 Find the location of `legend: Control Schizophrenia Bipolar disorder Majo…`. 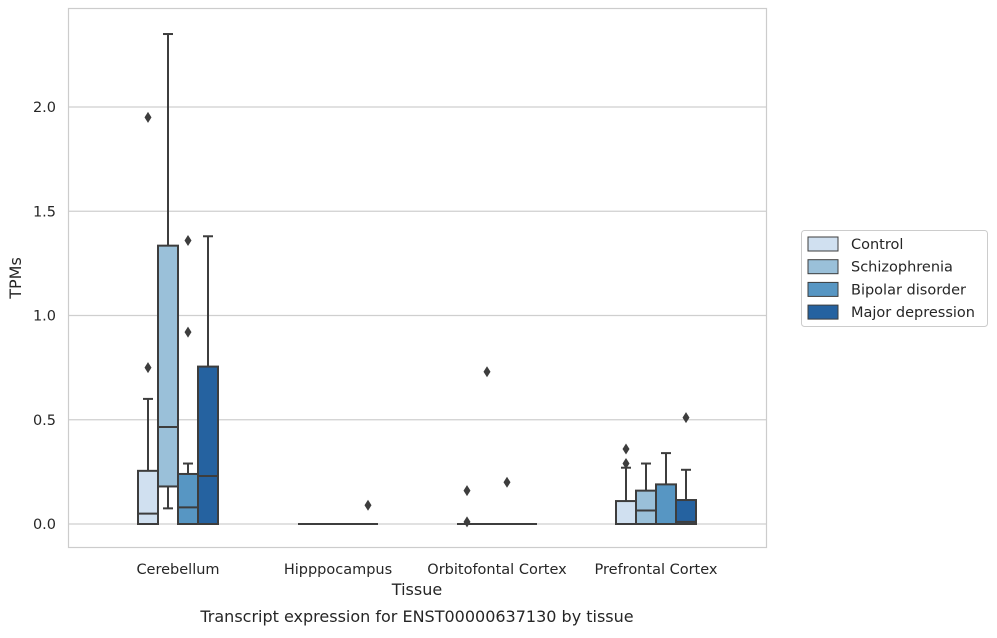

legend: Control Schizophrenia Bipolar disorder Majo… is located at coordinates (894, 278).